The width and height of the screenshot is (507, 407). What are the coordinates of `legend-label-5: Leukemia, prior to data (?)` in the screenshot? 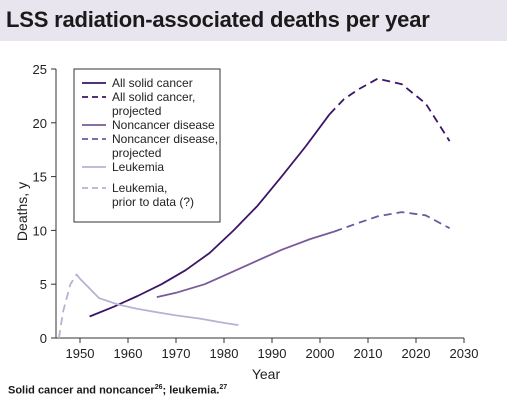 It's located at (153, 195).